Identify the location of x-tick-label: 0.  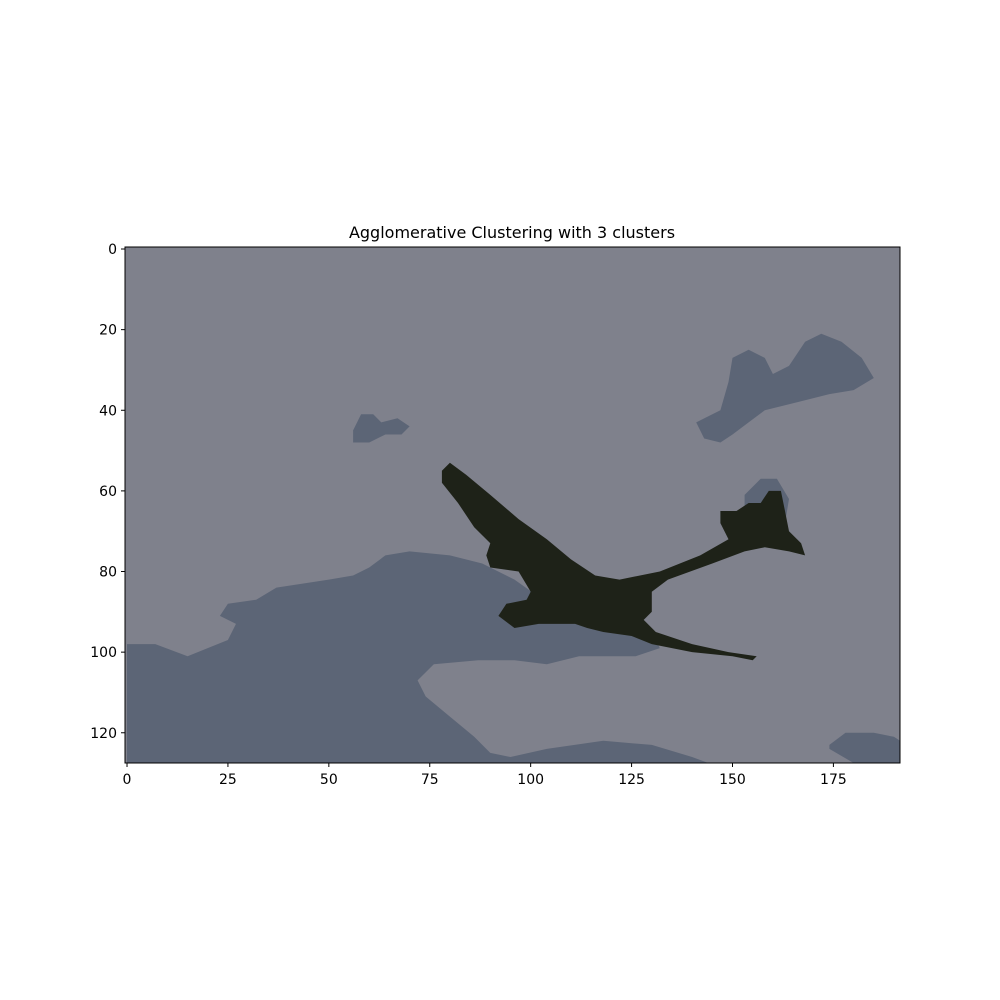
(127, 780).